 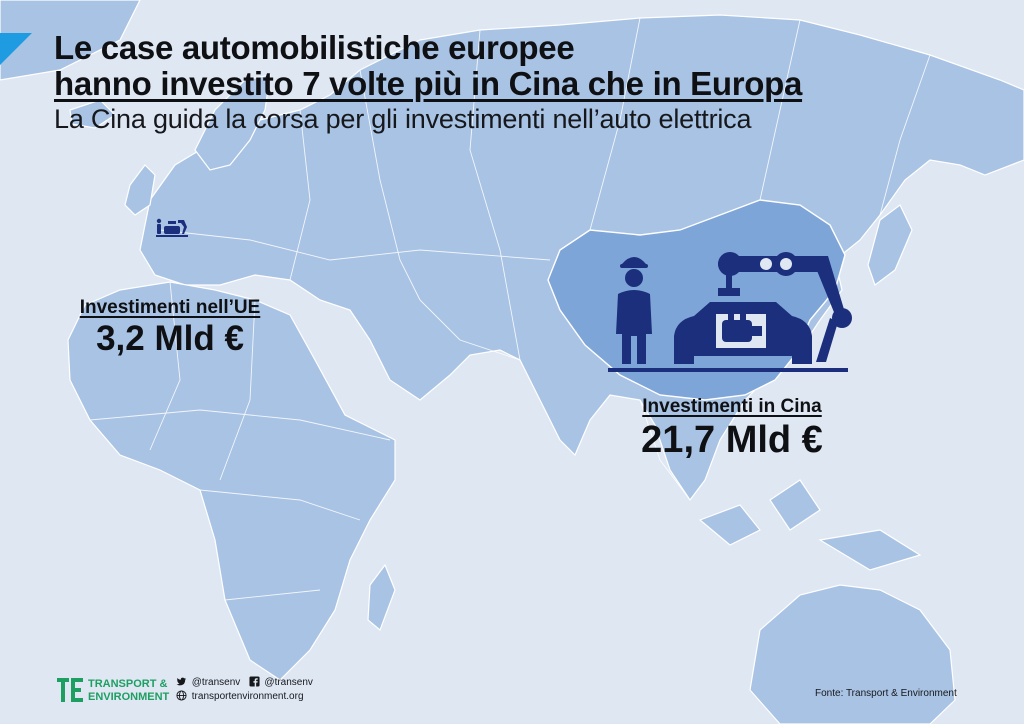 I want to click on small-factory-icon, so click(x=172, y=227).